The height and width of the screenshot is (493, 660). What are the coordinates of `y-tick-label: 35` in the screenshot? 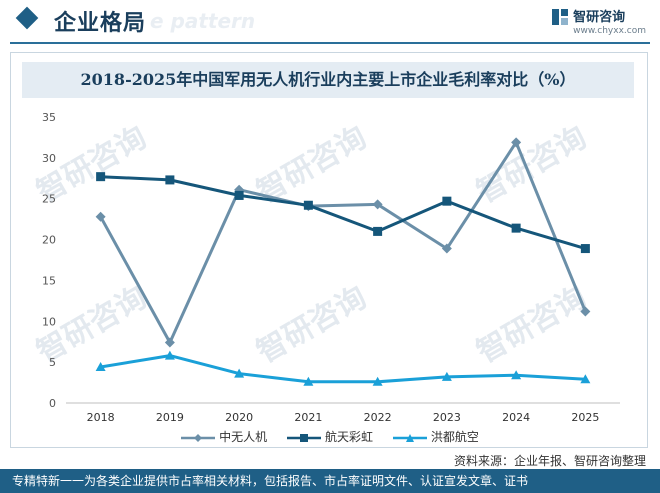 It's located at (49, 117).